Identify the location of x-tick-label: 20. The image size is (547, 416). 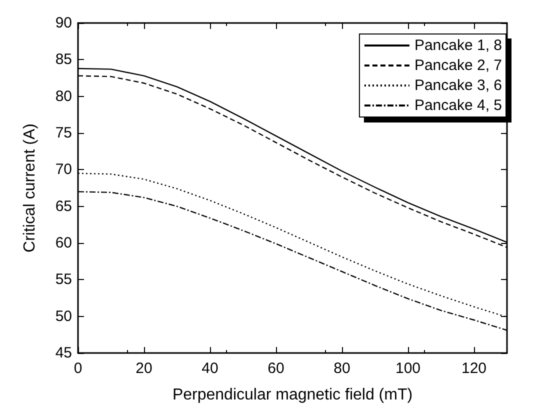
(144, 368).